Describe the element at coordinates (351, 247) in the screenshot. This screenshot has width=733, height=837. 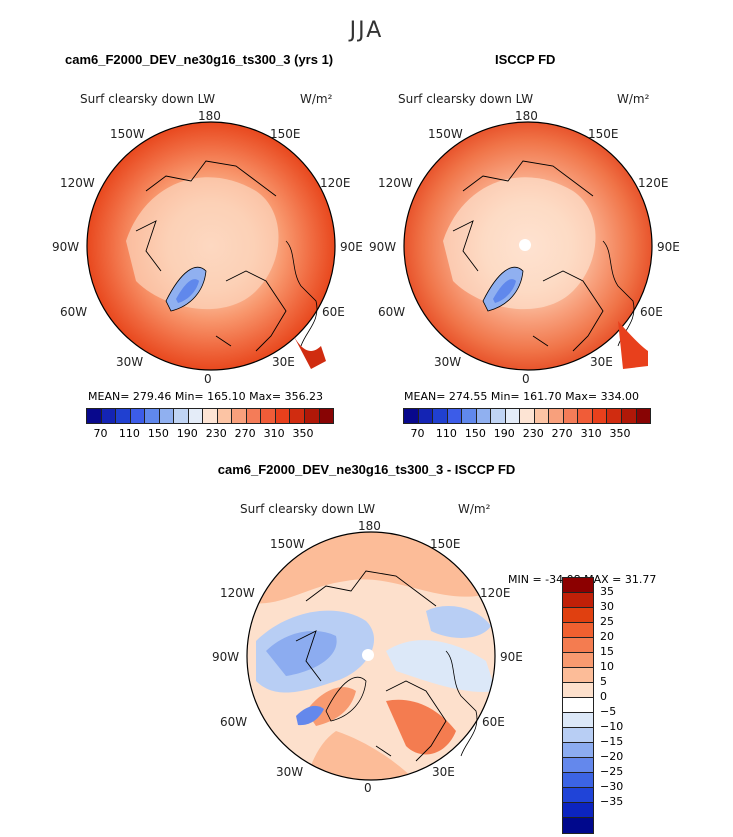
I see `p1-lon-90e: 90E` at that location.